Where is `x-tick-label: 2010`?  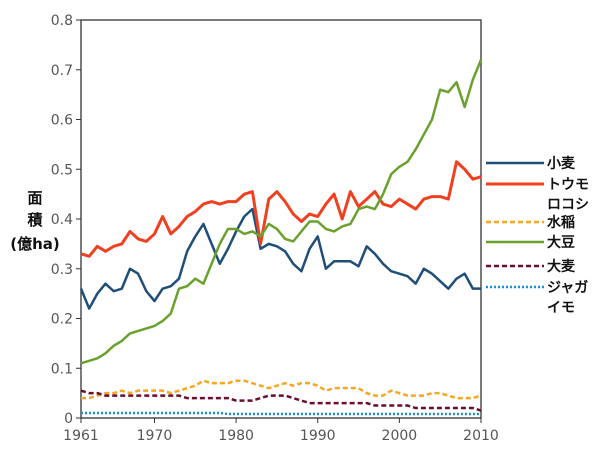
x-tick-label: 2010 is located at coordinates (481, 436).